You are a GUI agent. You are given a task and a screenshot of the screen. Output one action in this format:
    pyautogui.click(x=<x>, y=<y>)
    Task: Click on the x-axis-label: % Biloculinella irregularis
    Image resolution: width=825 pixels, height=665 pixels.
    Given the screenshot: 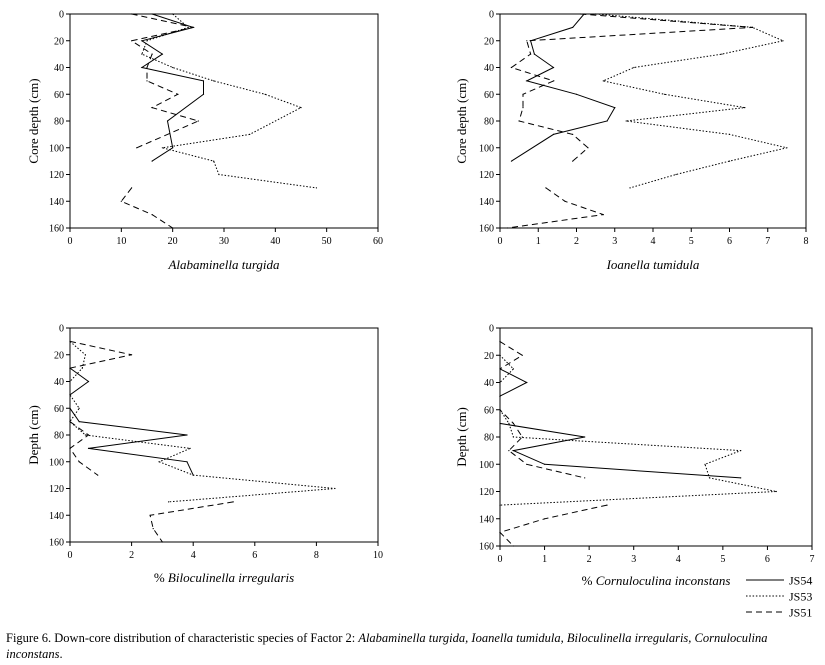 What is the action you would take?
    pyautogui.click(x=224, y=577)
    